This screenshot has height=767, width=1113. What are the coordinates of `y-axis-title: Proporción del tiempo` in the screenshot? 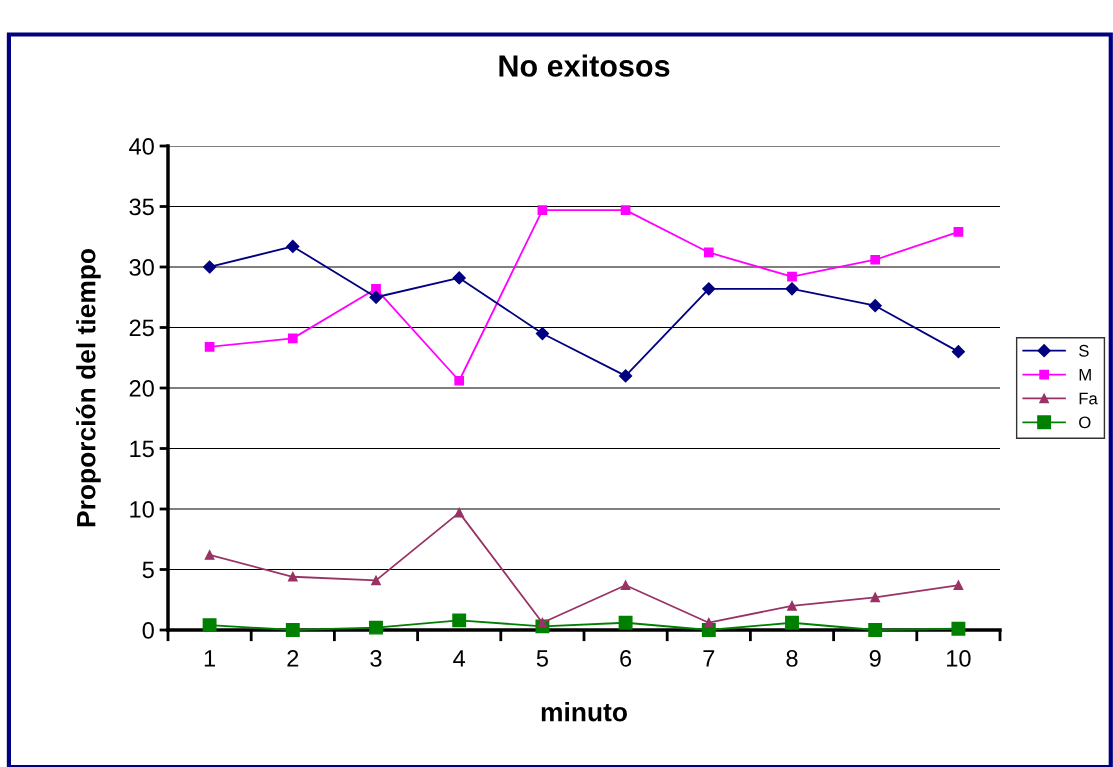 It's located at (88, 388).